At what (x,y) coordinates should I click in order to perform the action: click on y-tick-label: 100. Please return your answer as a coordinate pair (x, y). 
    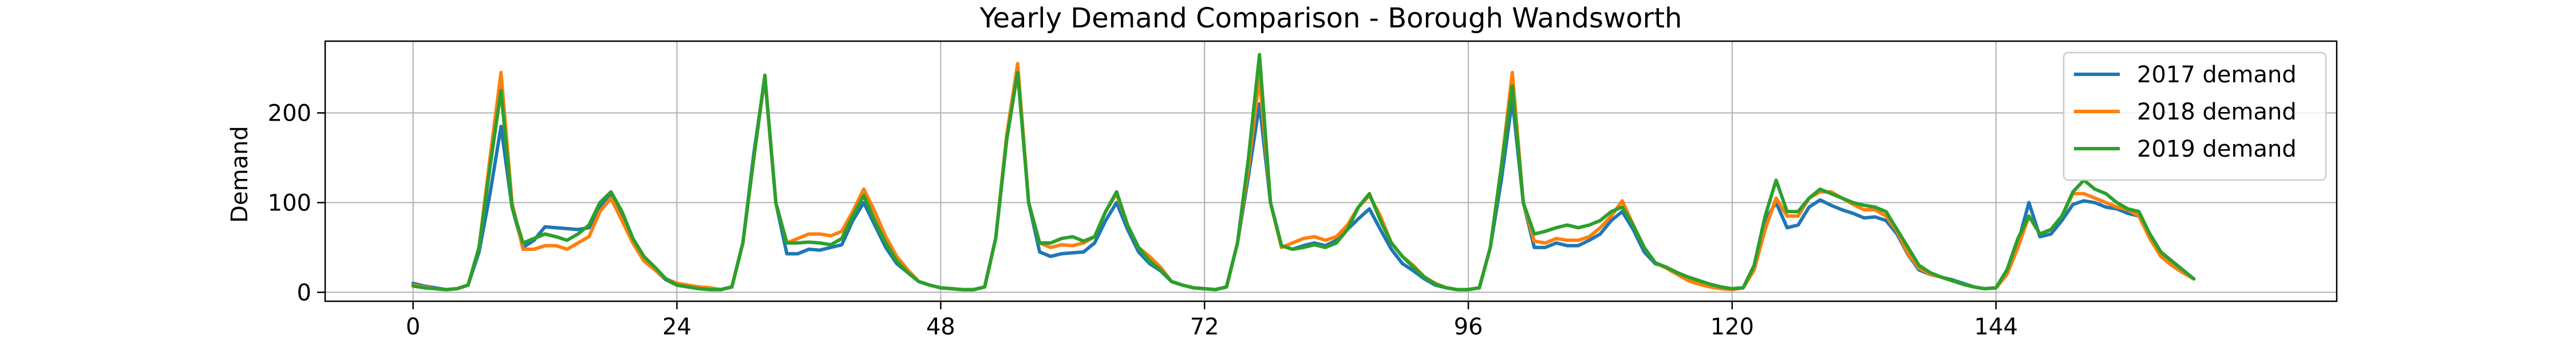
    Looking at the image, I should click on (289, 203).